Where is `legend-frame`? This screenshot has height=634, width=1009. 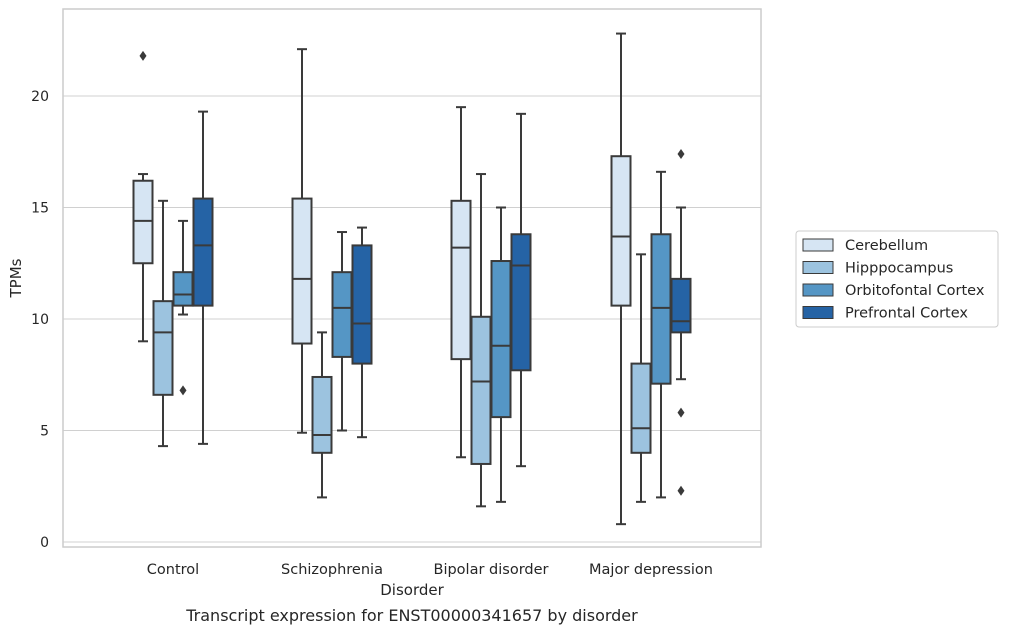
legend-frame is located at coordinates (897, 279).